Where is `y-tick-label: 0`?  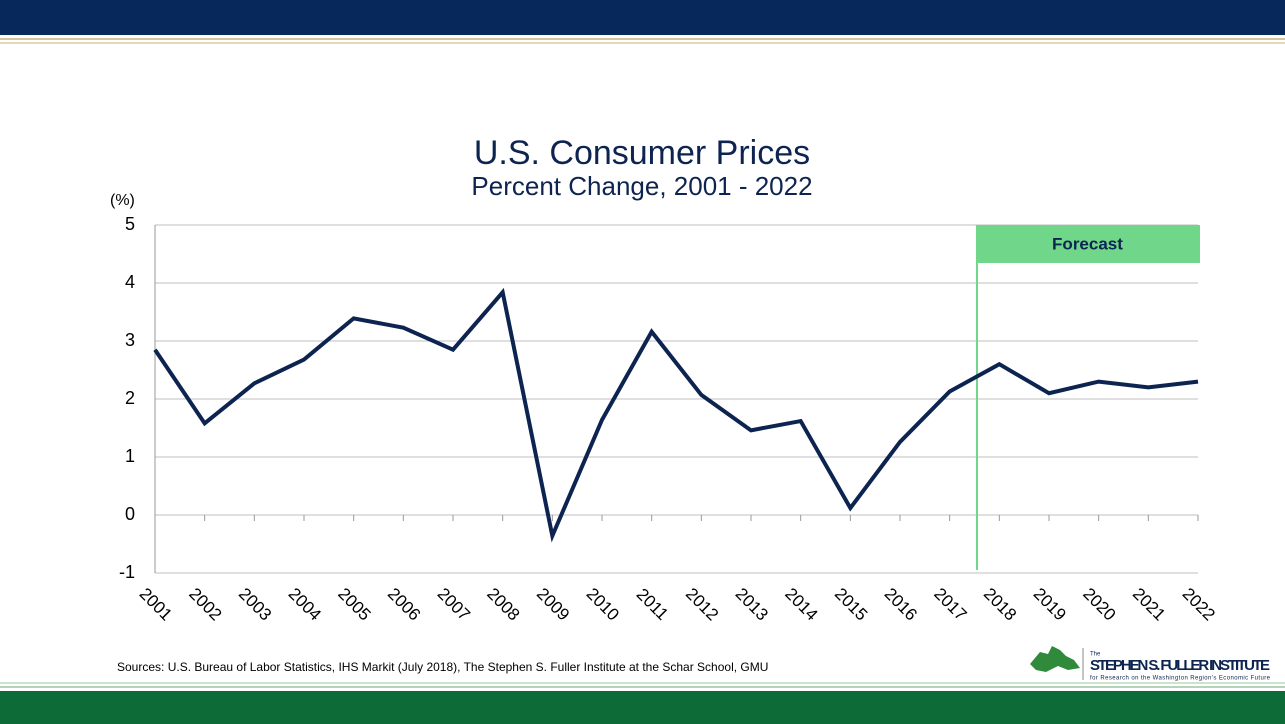
y-tick-label: 0 is located at coordinates (130, 514).